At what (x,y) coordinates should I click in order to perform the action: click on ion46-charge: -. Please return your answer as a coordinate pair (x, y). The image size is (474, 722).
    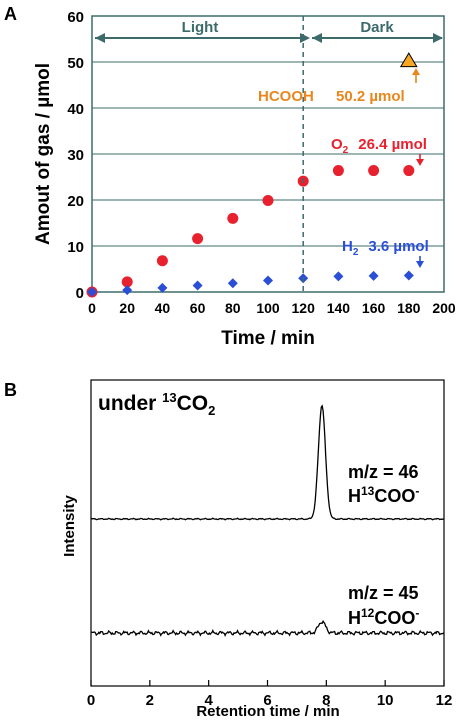
    Looking at the image, I should click on (417, 491).